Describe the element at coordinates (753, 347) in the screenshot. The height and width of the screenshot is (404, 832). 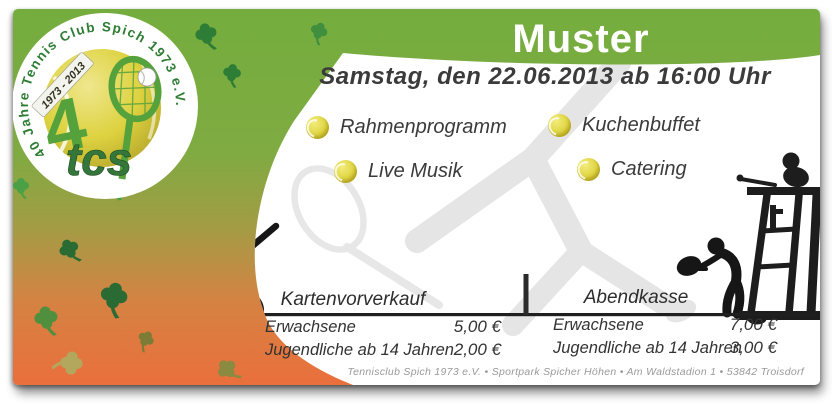
I see `price-row-value: 3,00 €` at that location.